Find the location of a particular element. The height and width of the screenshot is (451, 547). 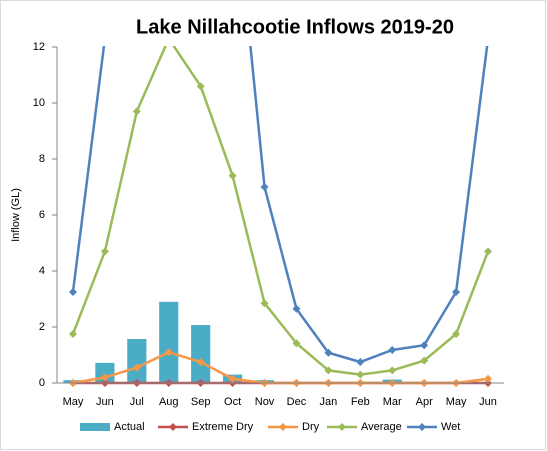

x-tick-label: Mar is located at coordinates (392, 402).